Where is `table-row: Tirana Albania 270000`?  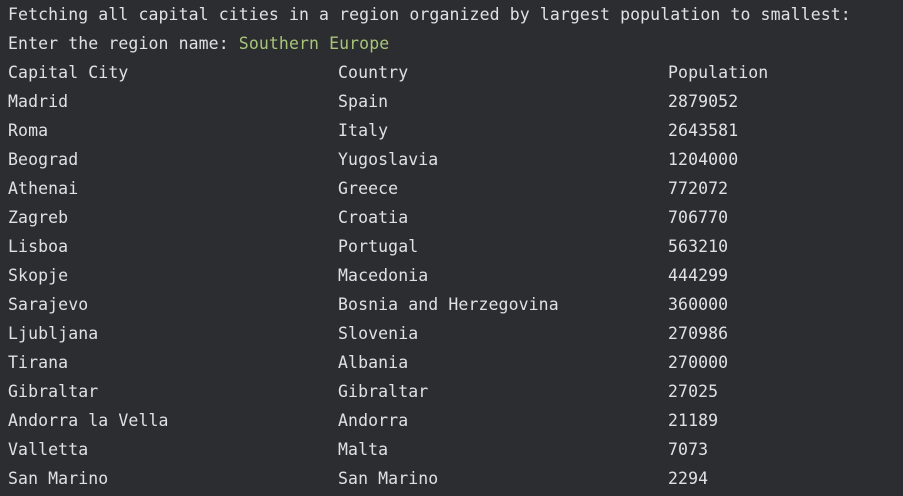 table-row: Tirana Albania 270000 is located at coordinates (451, 362).